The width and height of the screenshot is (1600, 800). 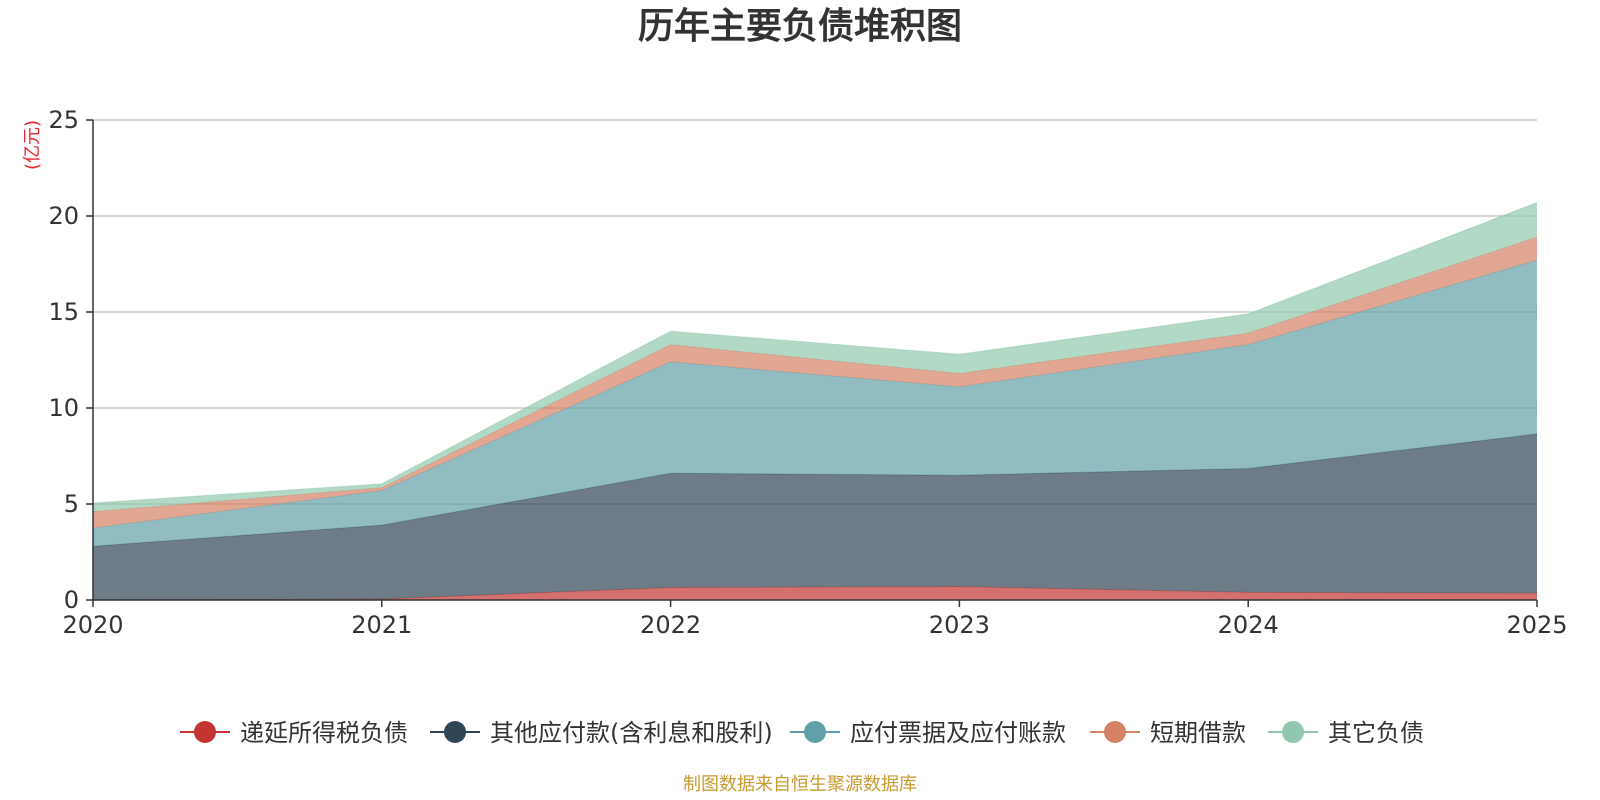 I want to click on data-source-note: 制图数据来自恒生聚源数据库, so click(x=800, y=784).